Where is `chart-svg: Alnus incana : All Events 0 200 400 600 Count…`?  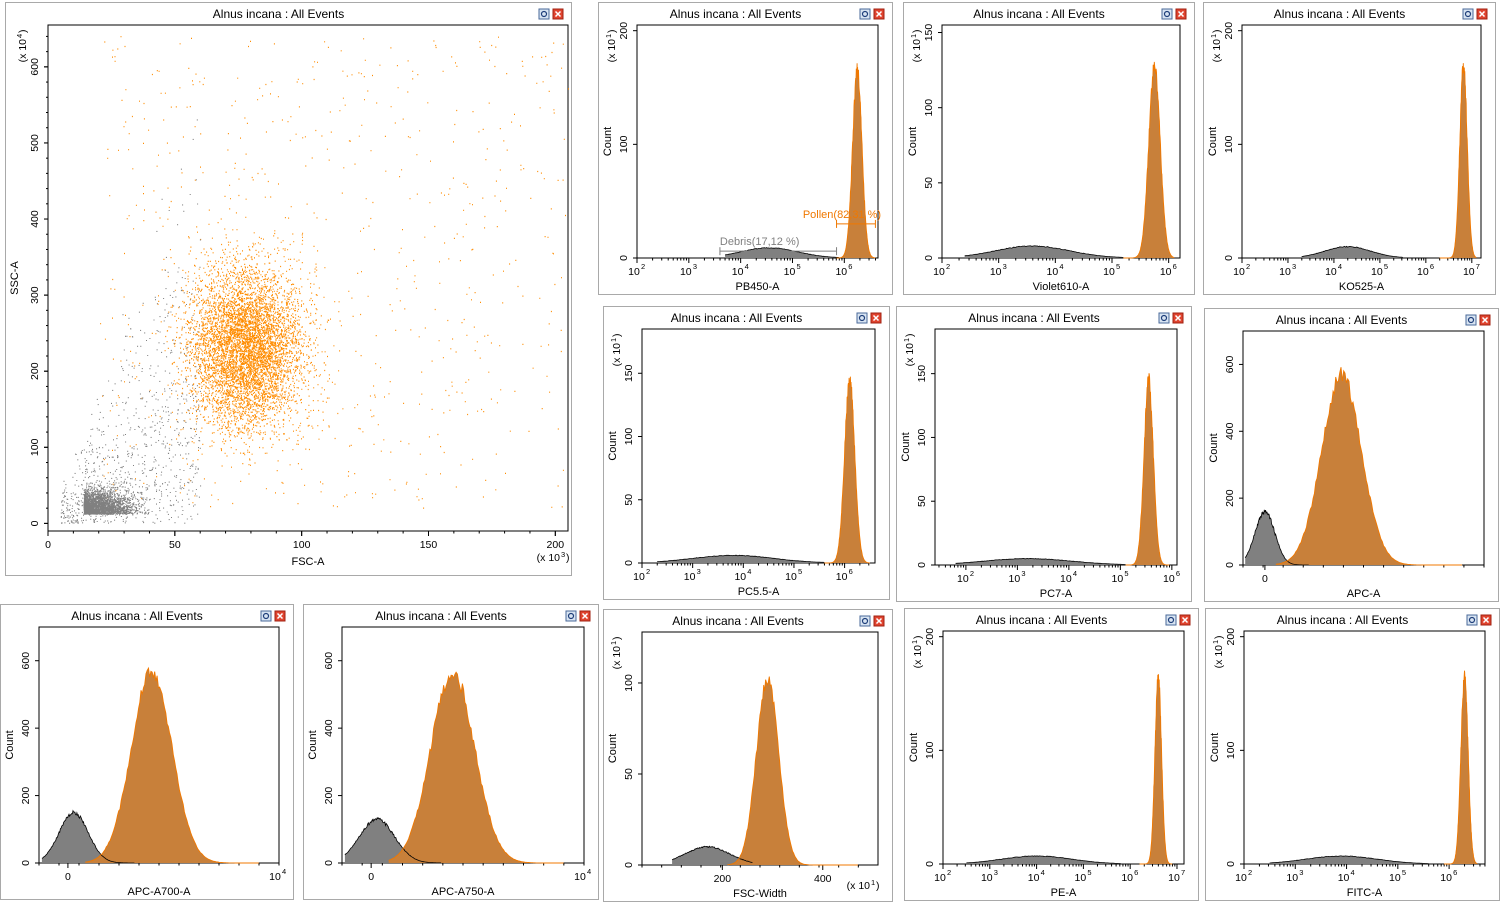 chart-svg: Alnus incana : All Events 0 200 400 600 Count… is located at coordinates (145, 753).